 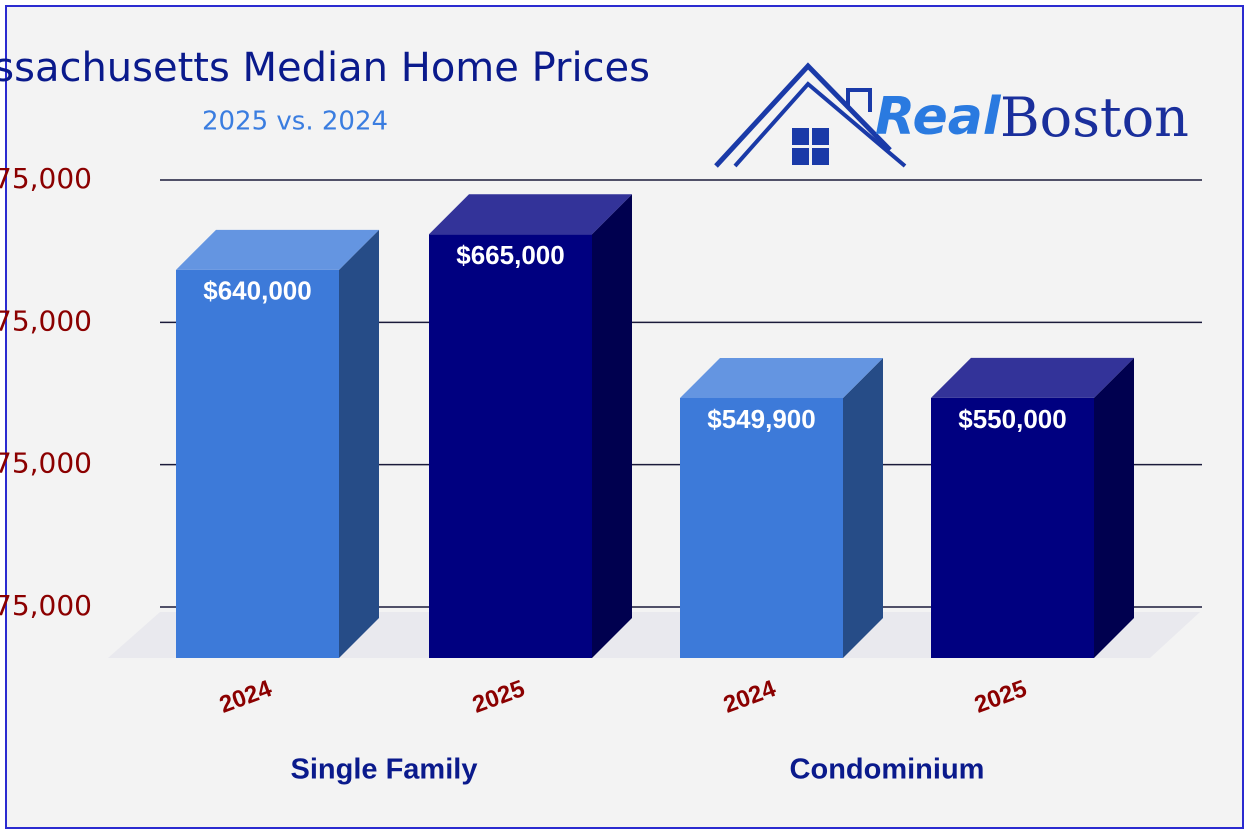 What do you see at coordinates (257, 291) in the screenshot?
I see `value-label: $640,000` at bounding box center [257, 291].